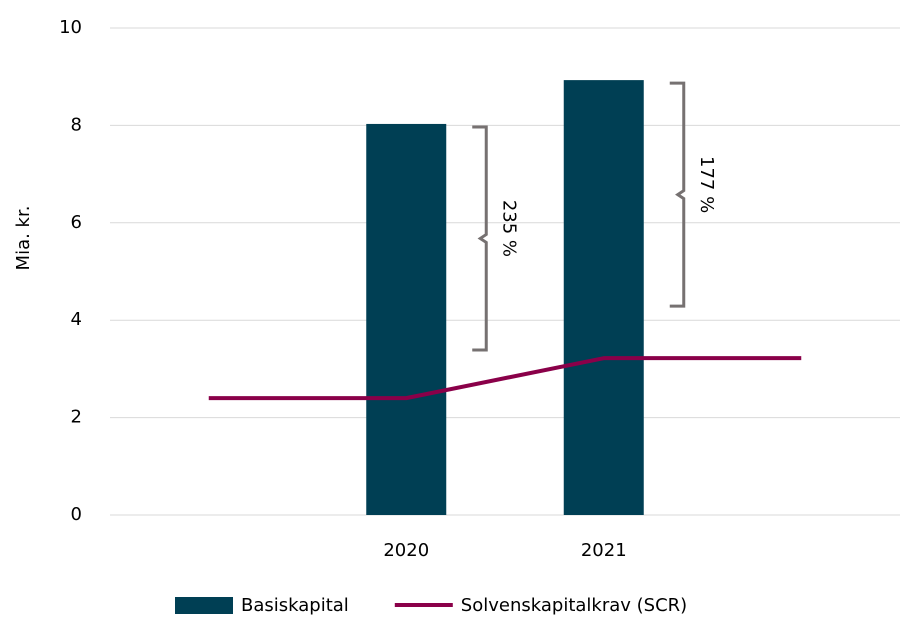 Image resolution: width=902 pixels, height=619 pixels. What do you see at coordinates (604, 550) in the screenshot?
I see `x-tick-label: 2021` at bounding box center [604, 550].